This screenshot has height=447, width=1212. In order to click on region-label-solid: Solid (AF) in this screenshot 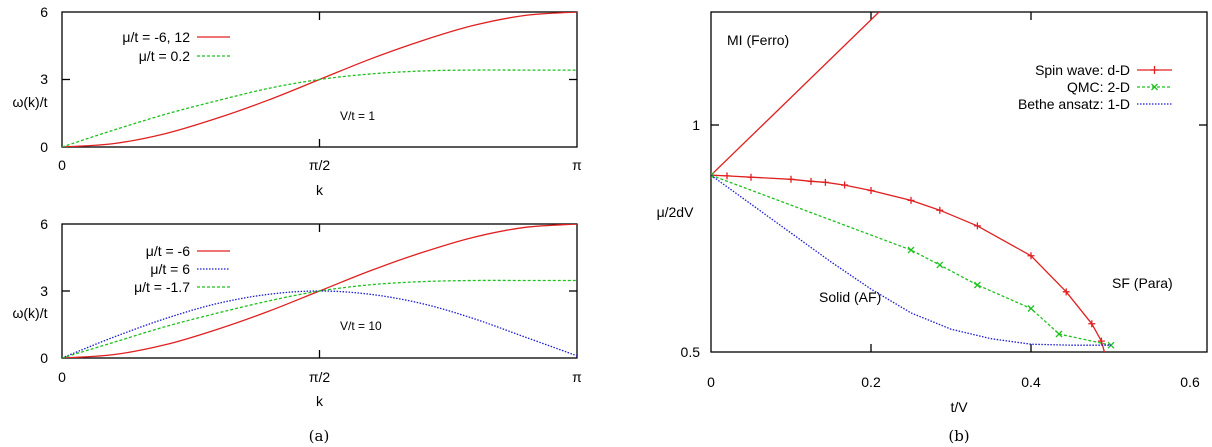, I will do `click(850, 297)`.